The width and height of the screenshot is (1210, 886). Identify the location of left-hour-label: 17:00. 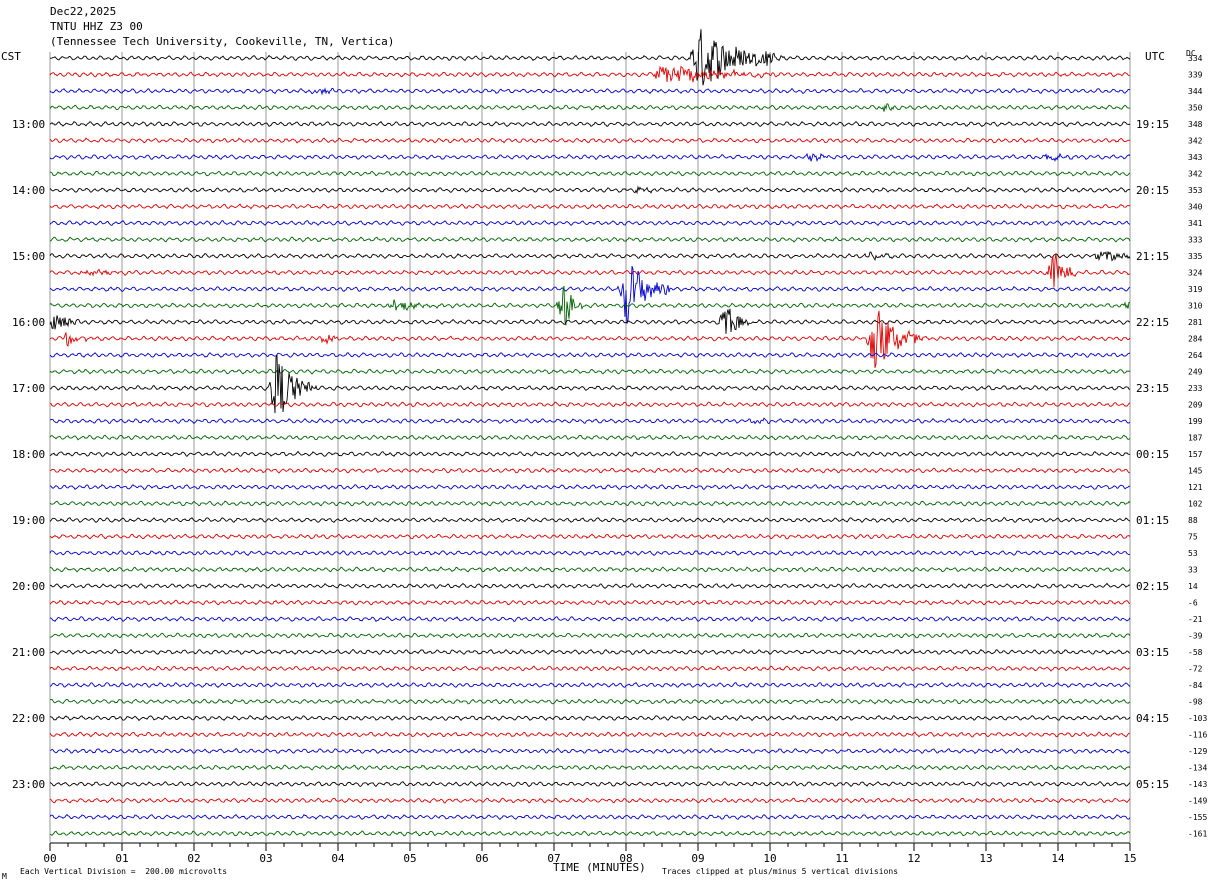
(28, 388).